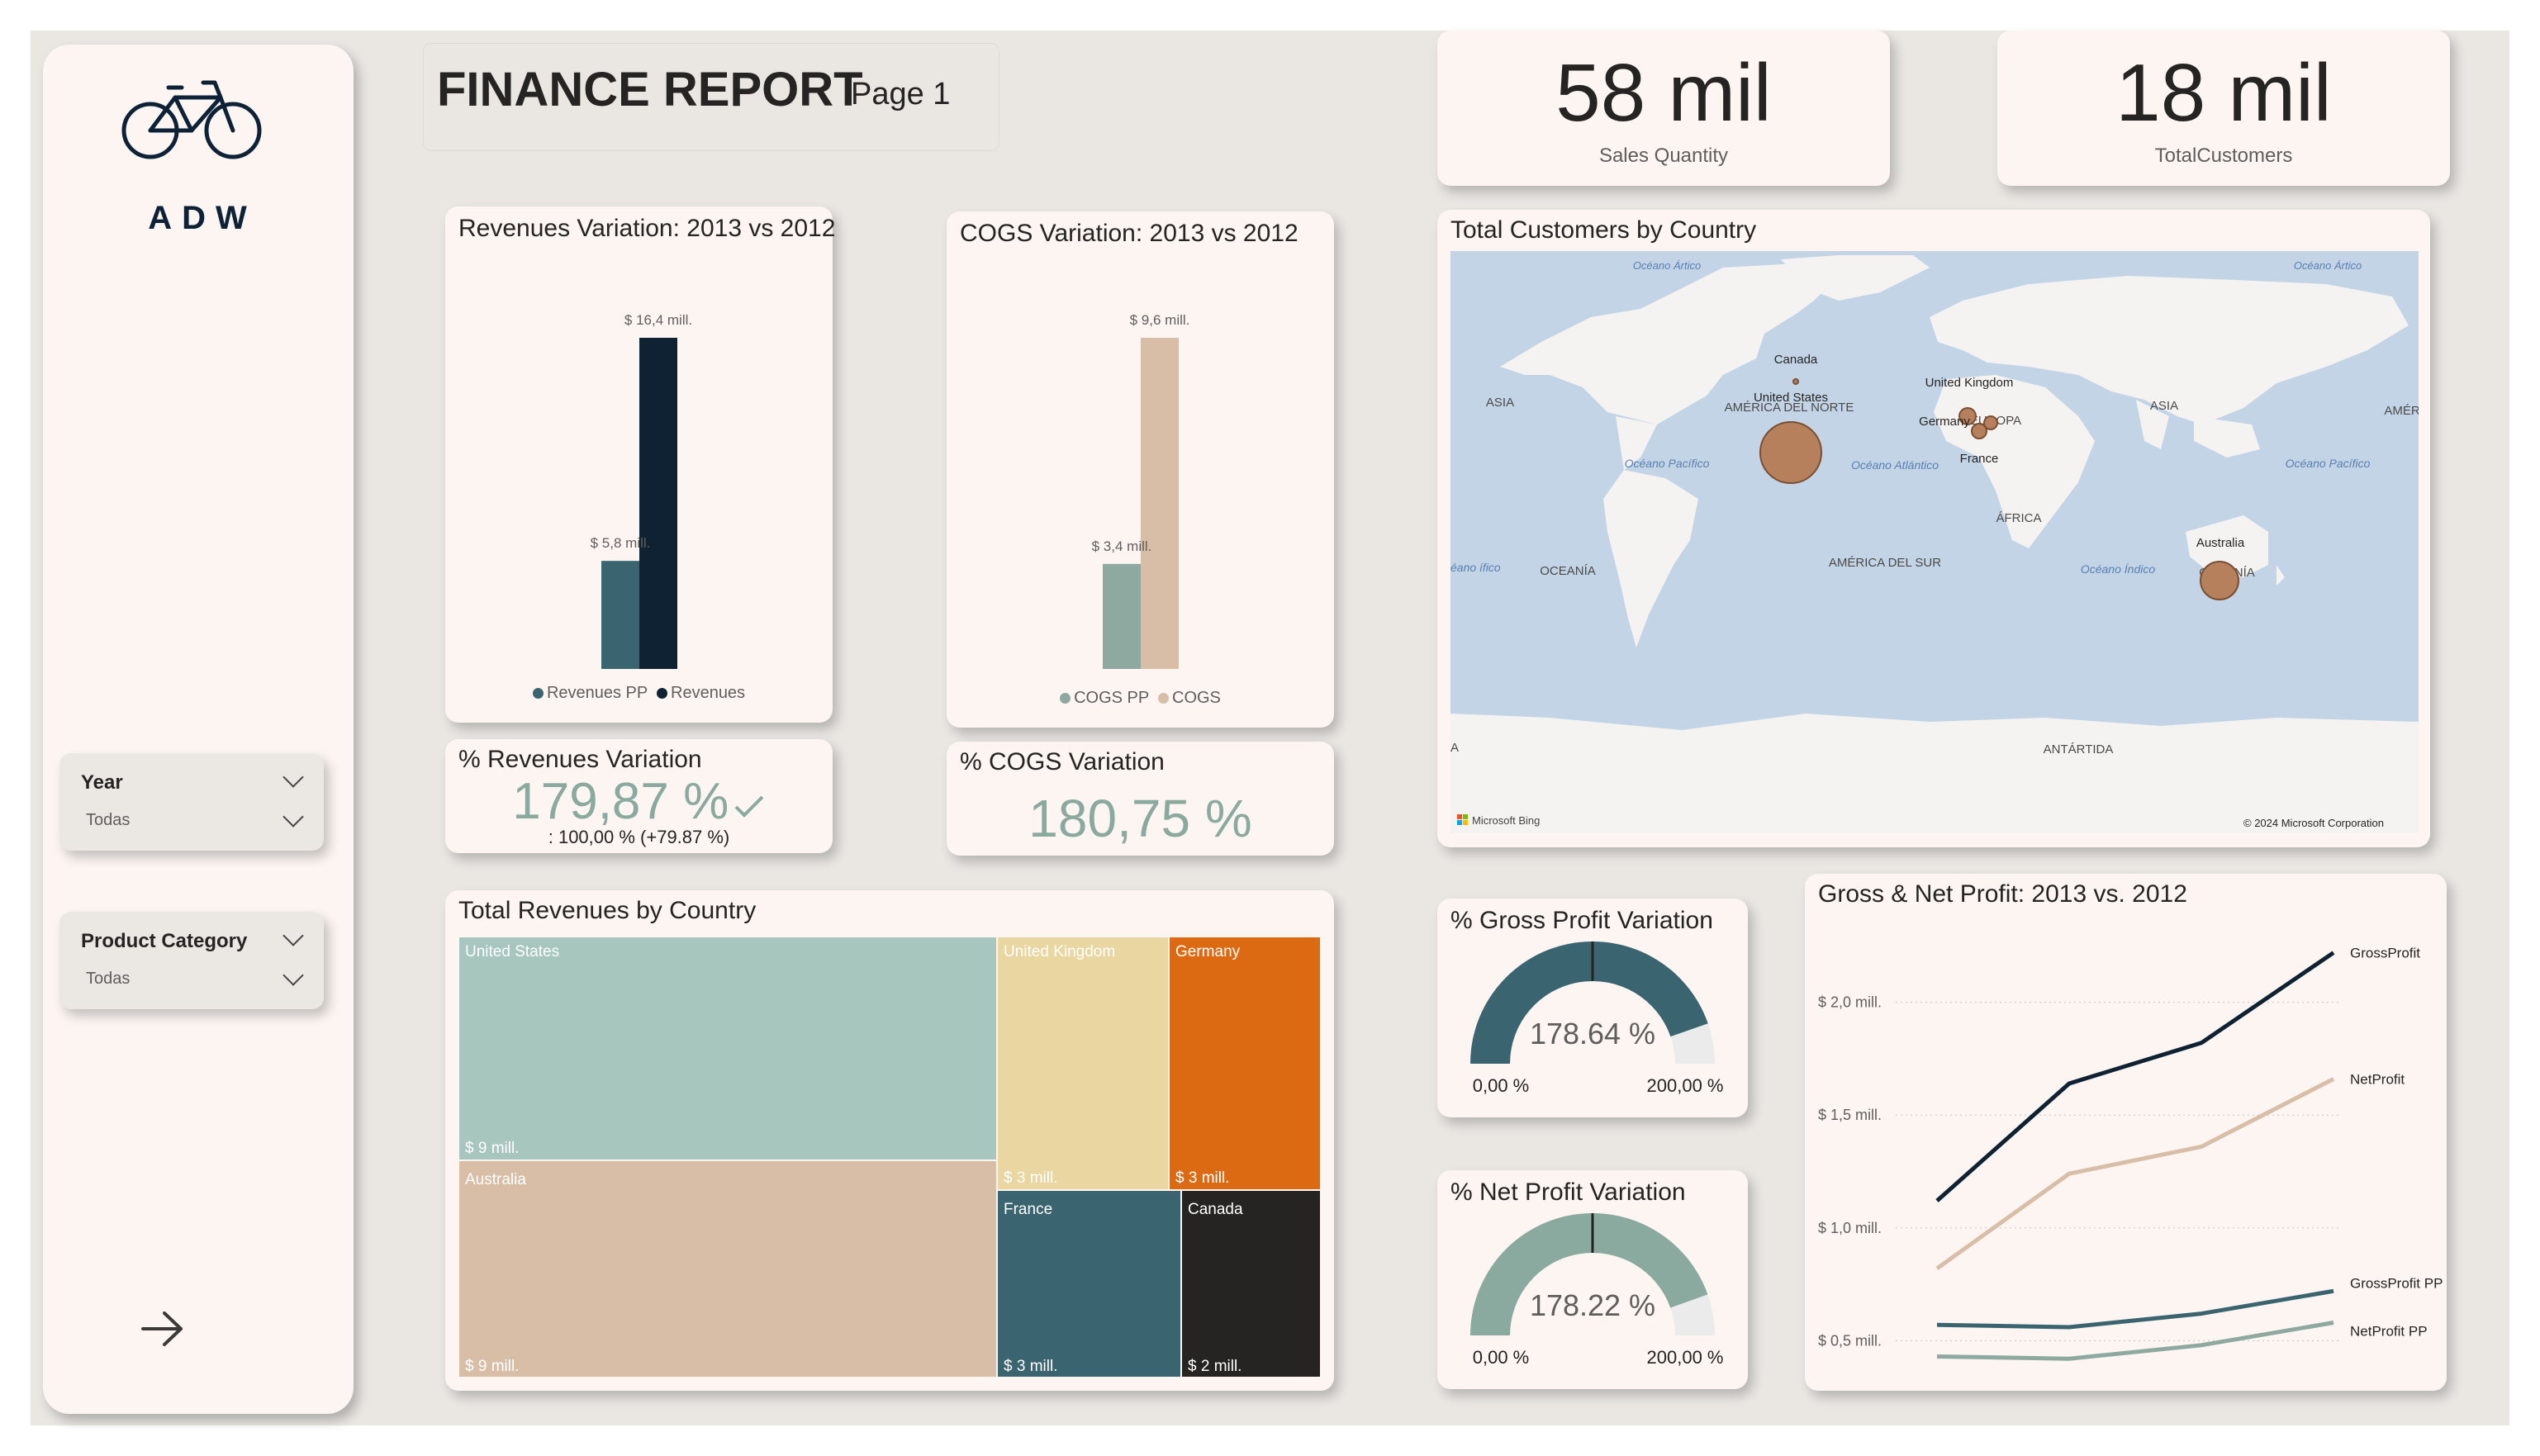  I want to click on revenues-legend-label: Revenues, so click(709, 693).